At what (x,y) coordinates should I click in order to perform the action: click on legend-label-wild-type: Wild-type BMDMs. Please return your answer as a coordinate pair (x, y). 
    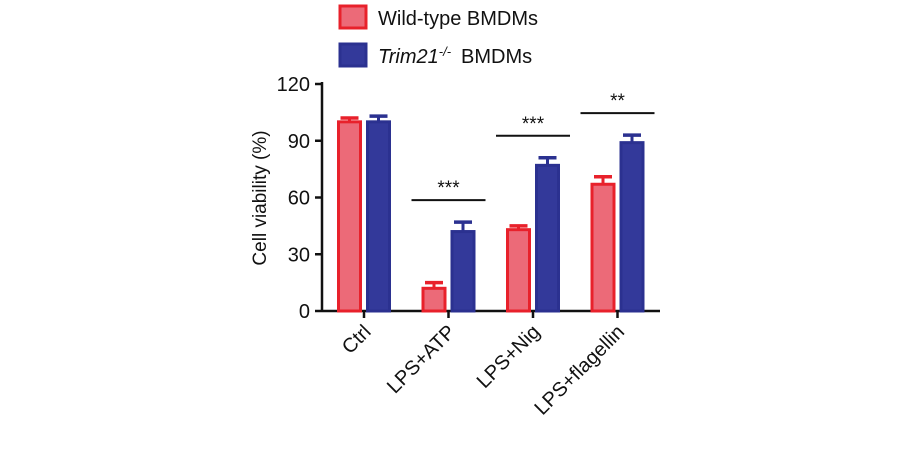
    Looking at the image, I should click on (458, 19).